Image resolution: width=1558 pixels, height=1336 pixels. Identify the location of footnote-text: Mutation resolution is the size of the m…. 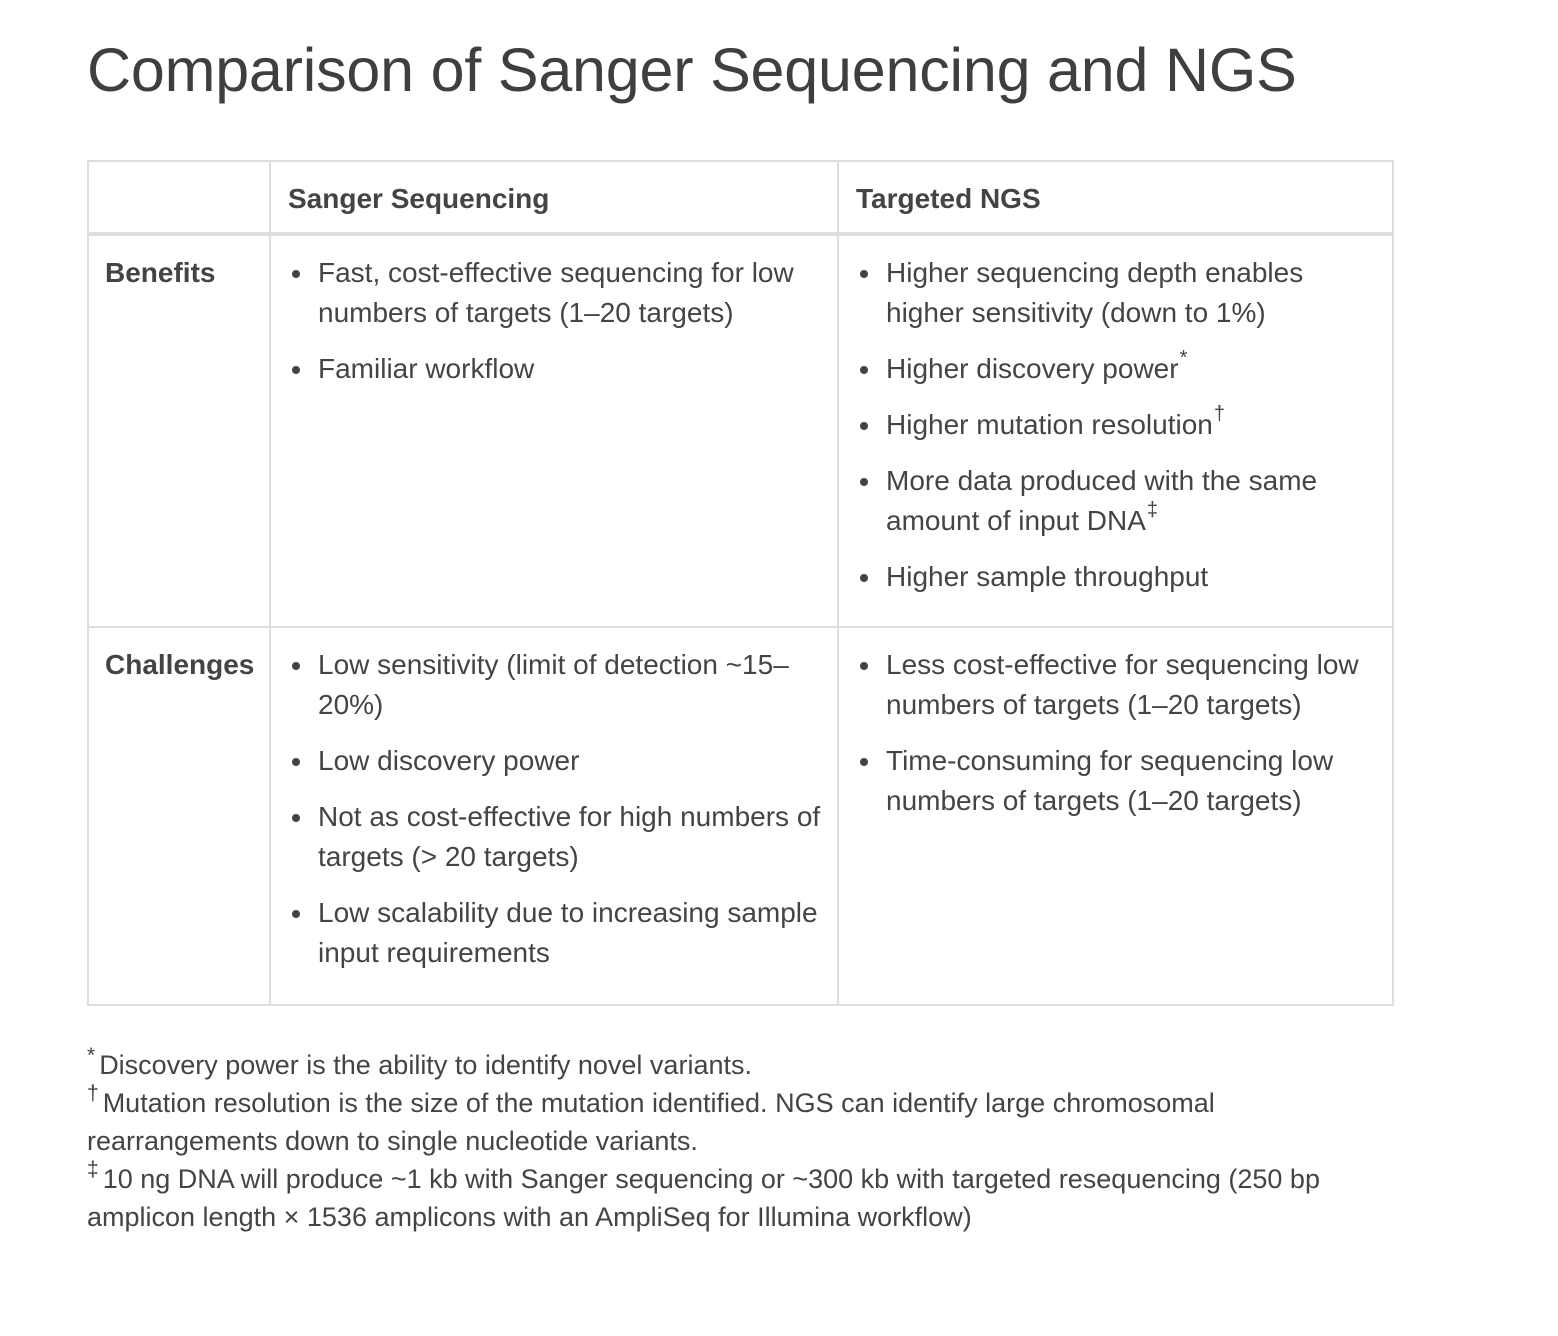
(651, 1122).